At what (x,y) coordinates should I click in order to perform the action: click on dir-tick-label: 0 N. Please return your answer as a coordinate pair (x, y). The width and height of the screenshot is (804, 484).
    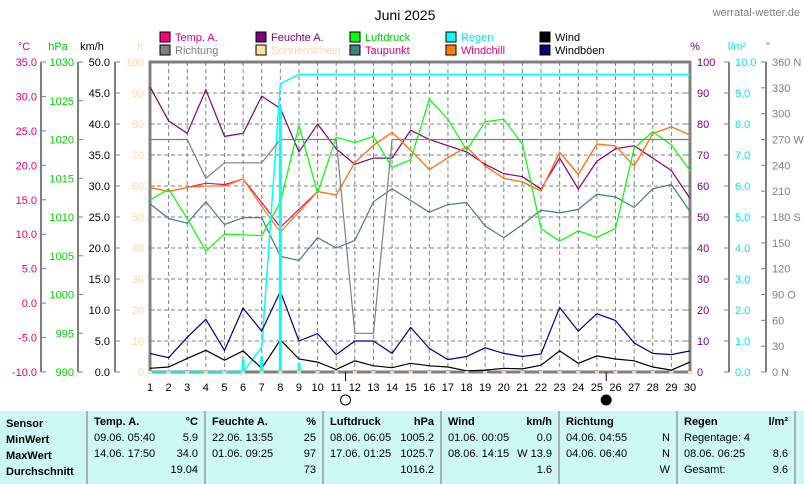
    Looking at the image, I should click on (780, 373).